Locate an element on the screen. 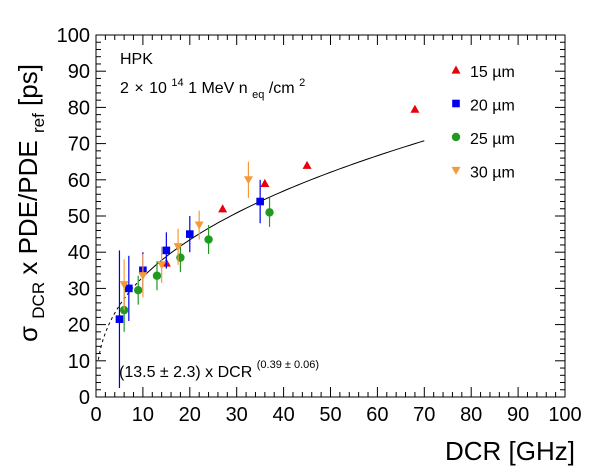  x-tick-label: 10 is located at coordinates (143, 415).